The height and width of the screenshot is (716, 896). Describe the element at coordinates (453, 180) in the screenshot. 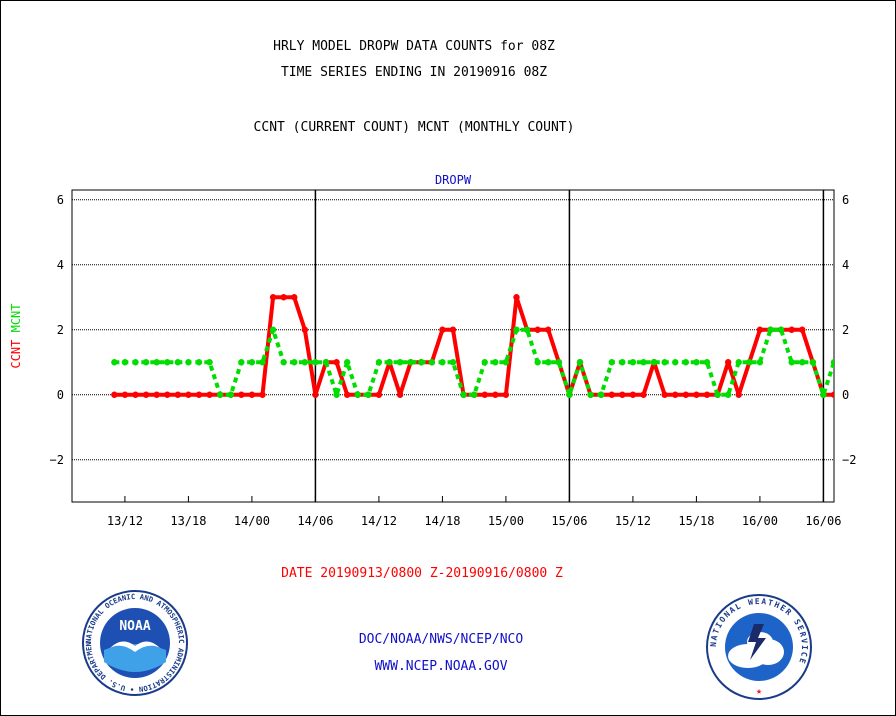

I see `chart-title: DROPW` at that location.